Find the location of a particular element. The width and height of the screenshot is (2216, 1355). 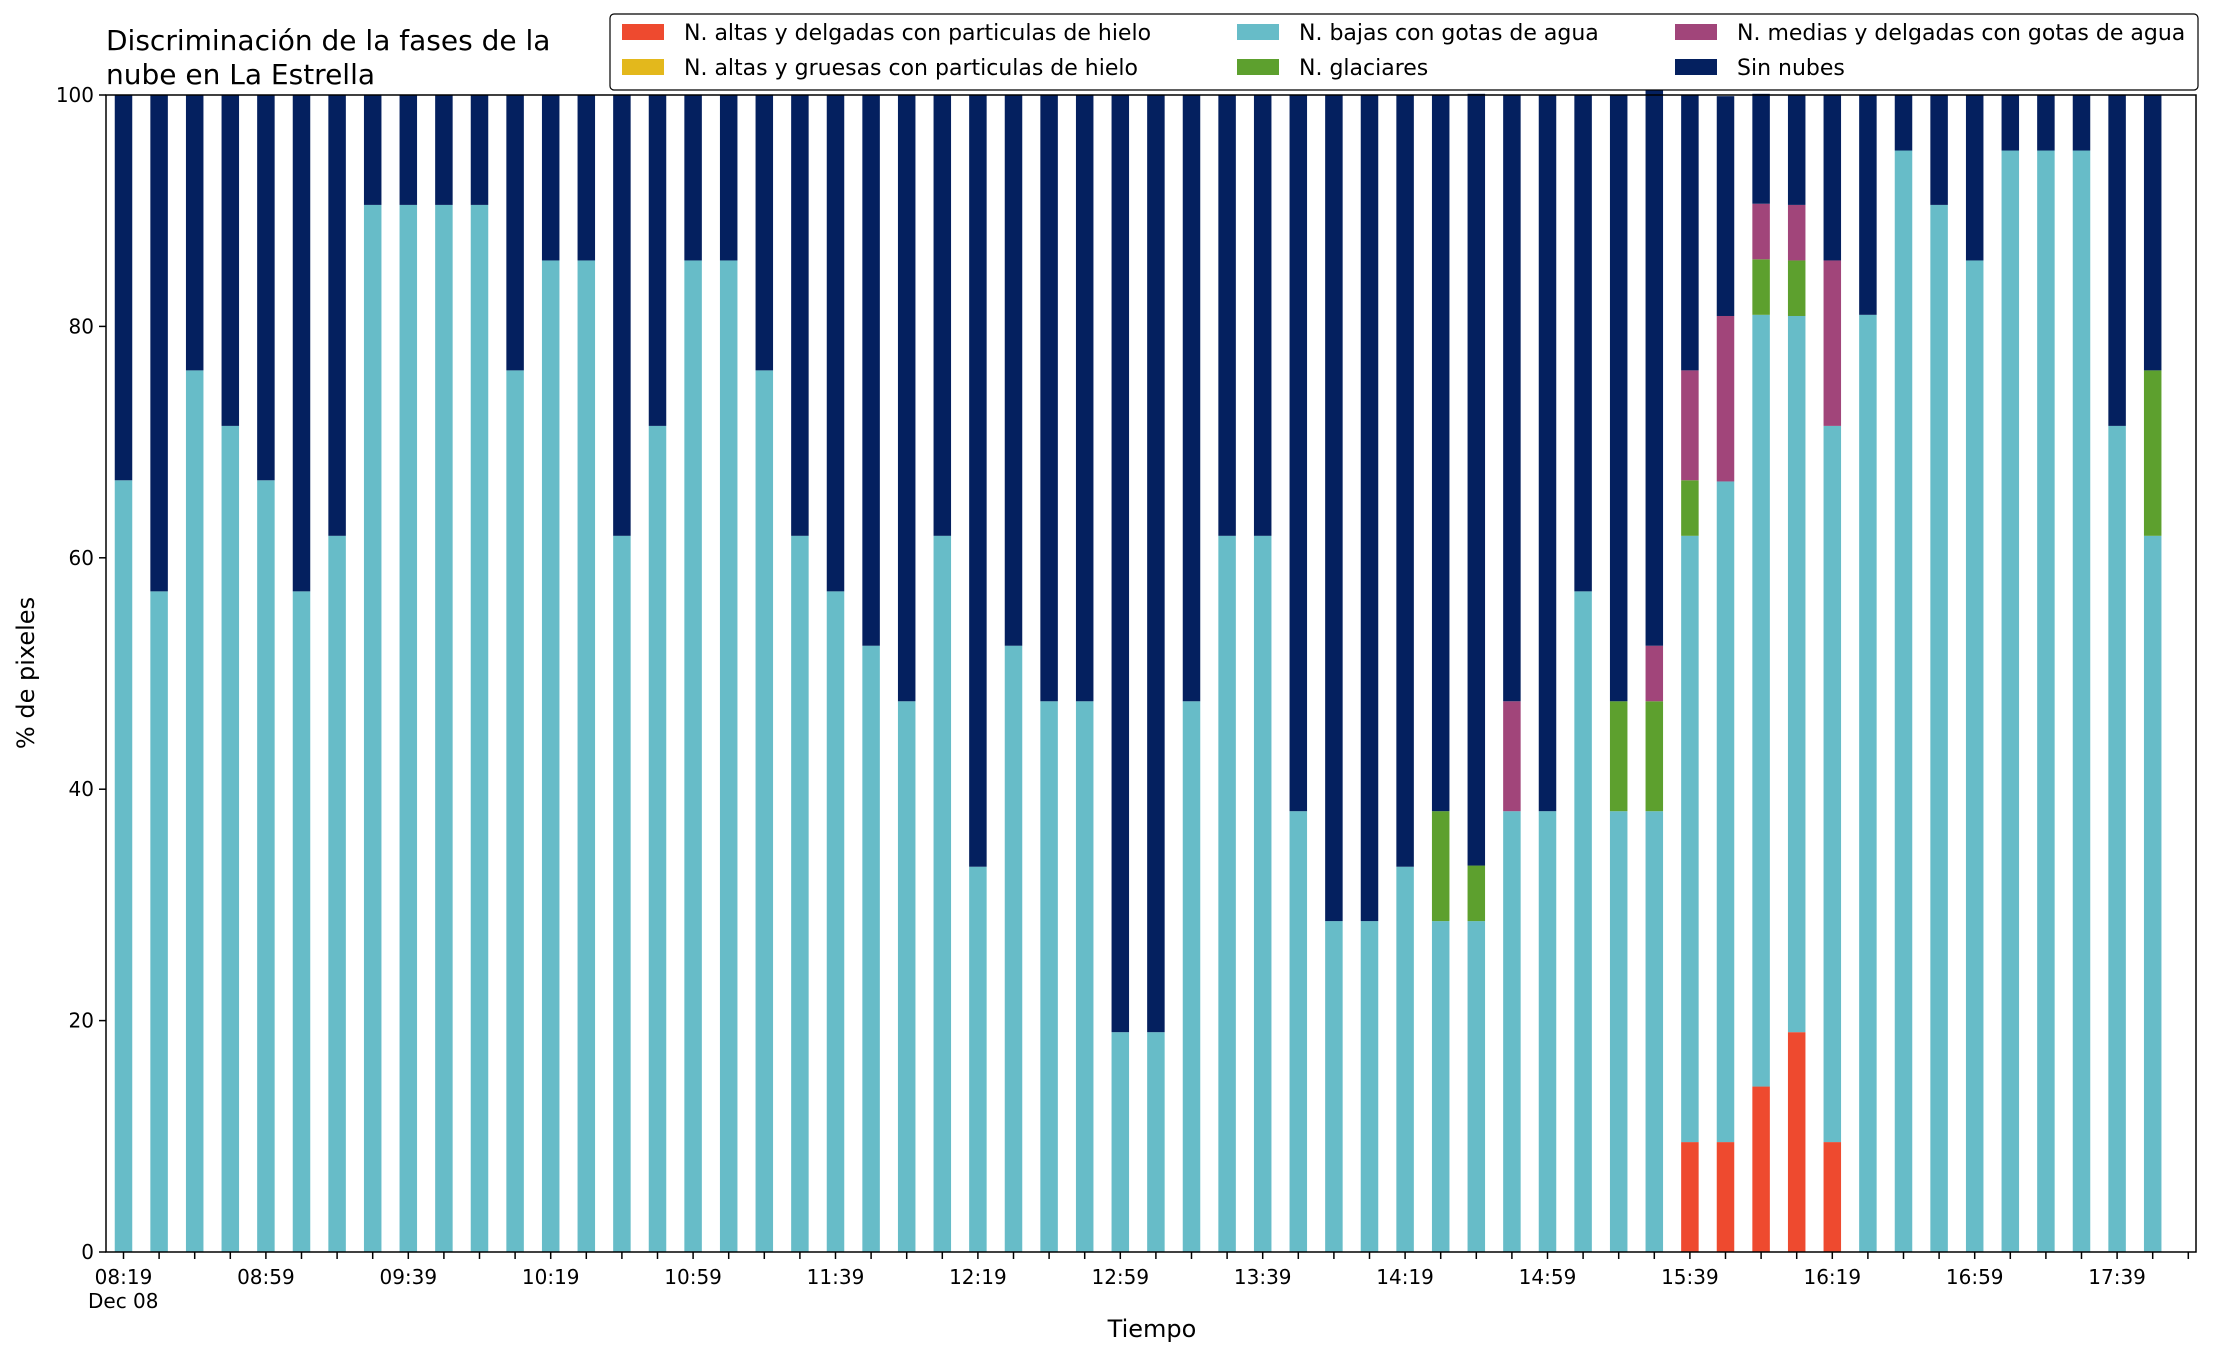

y-tick-label-0: 0 is located at coordinates (87, 1252).